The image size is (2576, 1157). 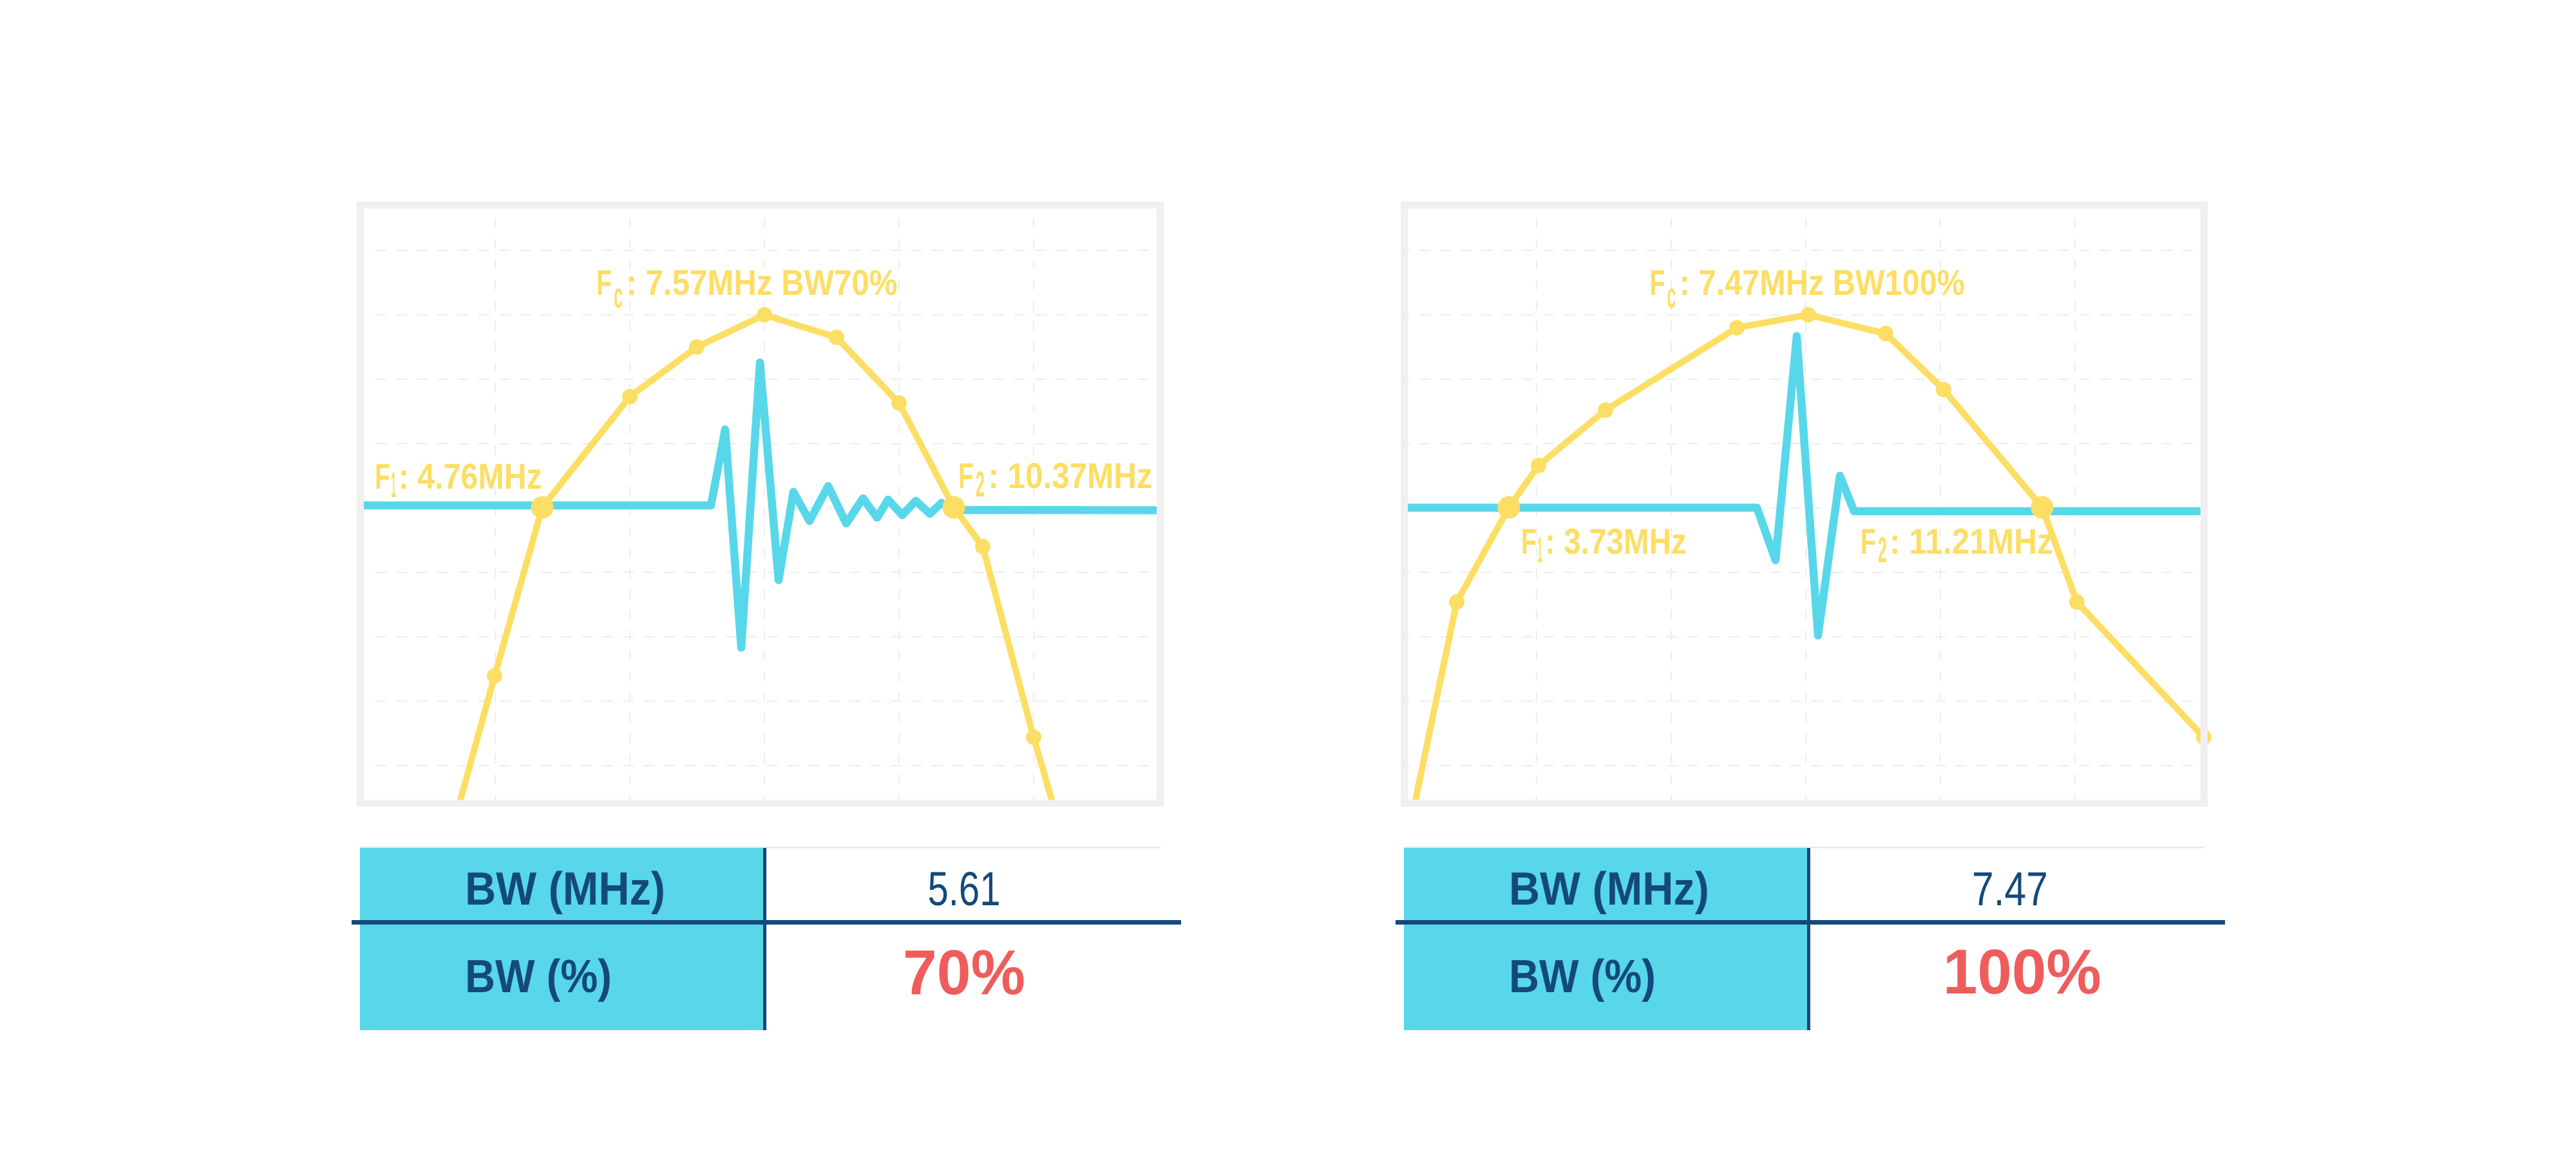 What do you see at coordinates (762, 282) in the screenshot?
I see `svg-text:: 7.57MHz BW70%: : 7.57MHz BW70%` at bounding box center [762, 282].